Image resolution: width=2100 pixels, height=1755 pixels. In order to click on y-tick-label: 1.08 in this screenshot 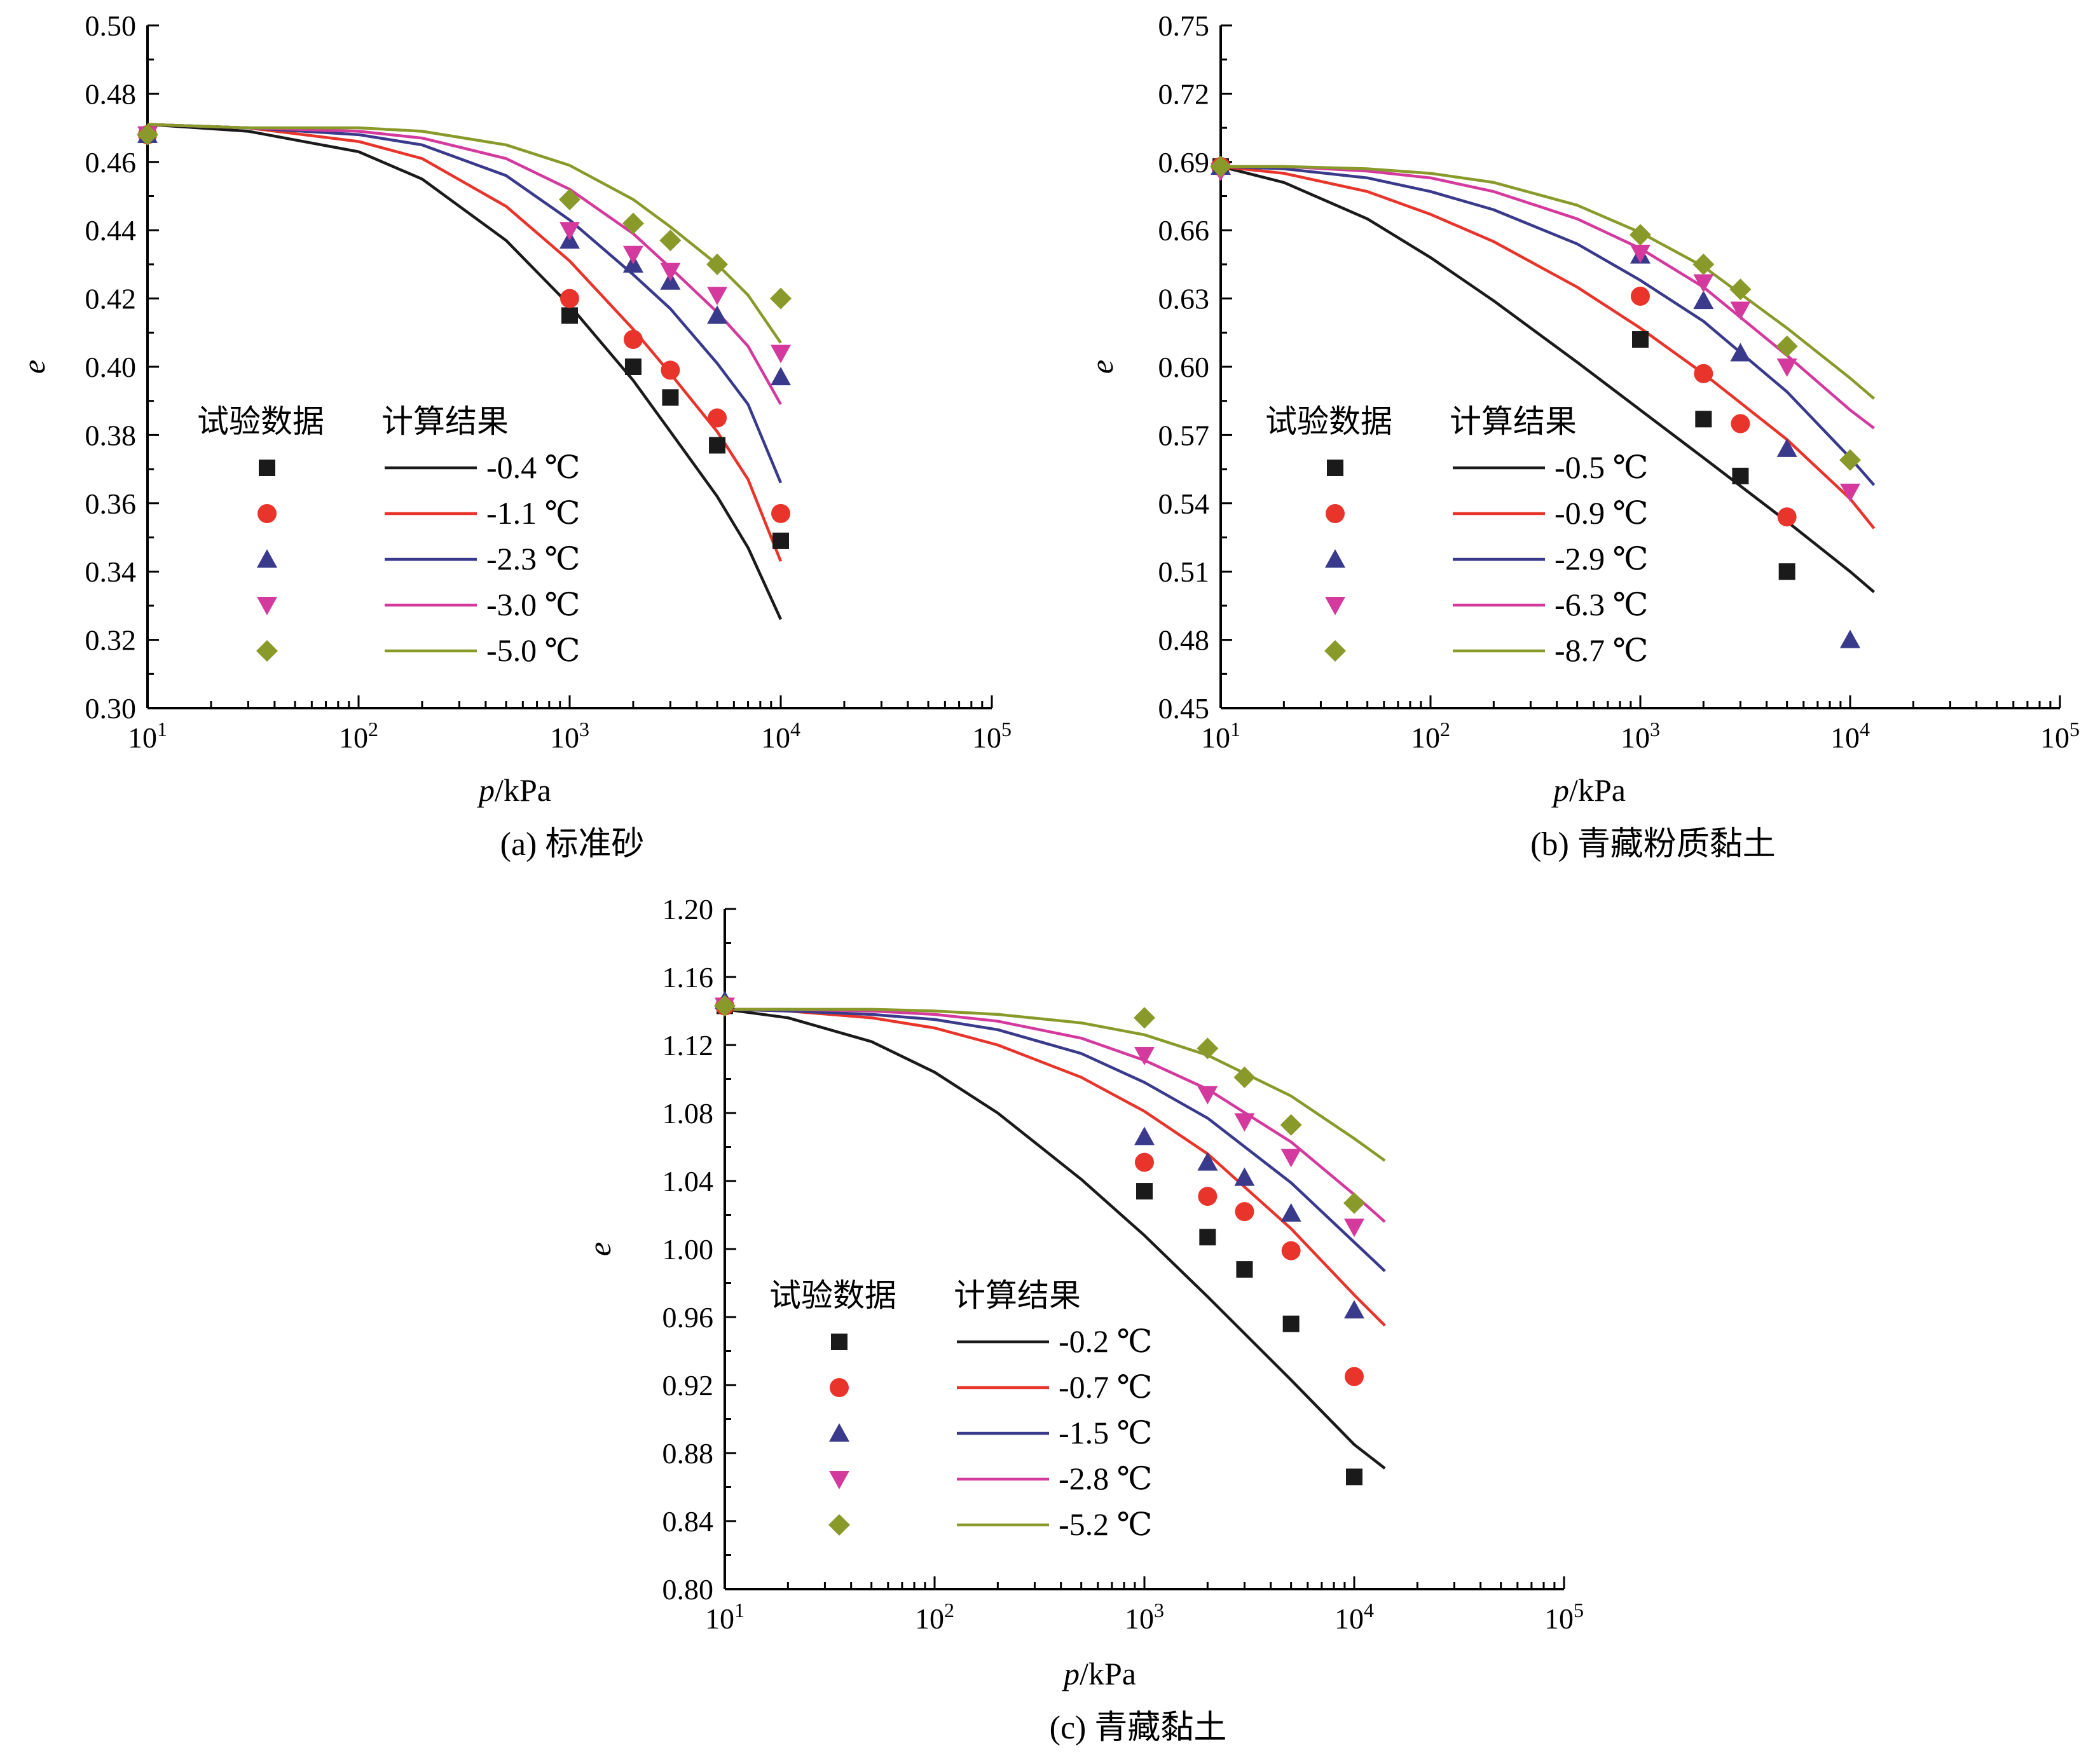, I will do `click(688, 1113)`.